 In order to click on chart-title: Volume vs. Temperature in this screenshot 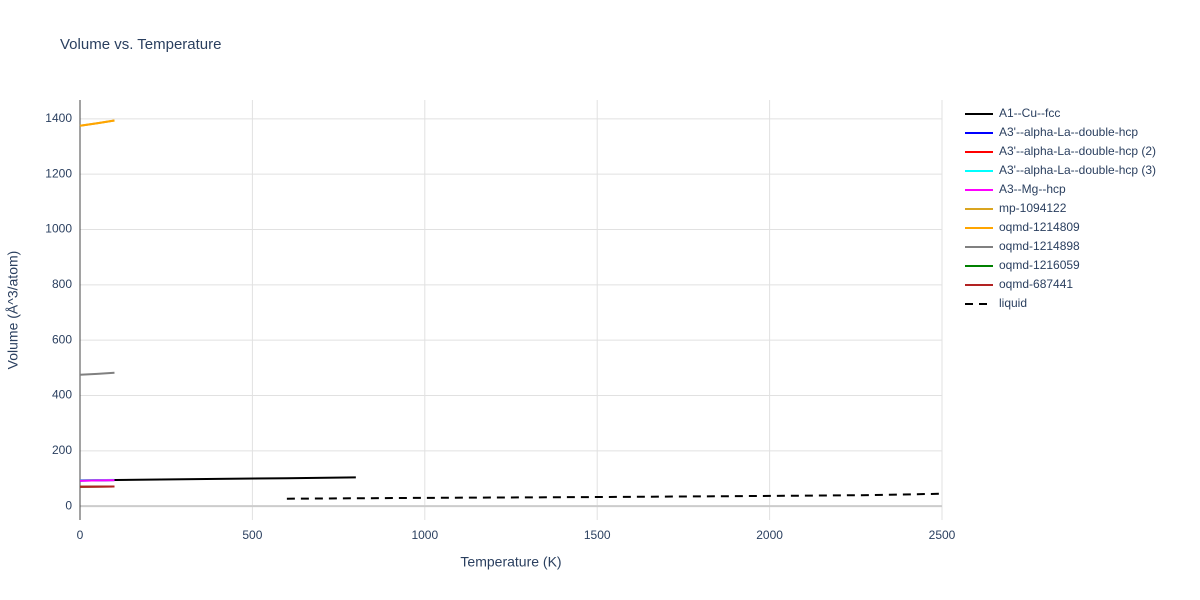, I will do `click(140, 44)`.